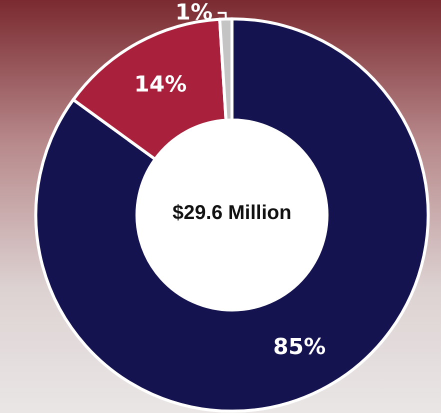  Describe the element at coordinates (232, 213) in the screenshot. I see `text: $29.6 Million` at that location.